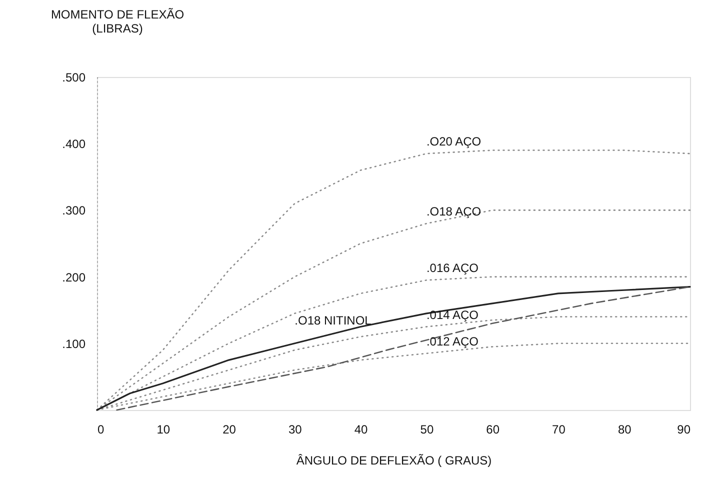  Describe the element at coordinates (101, 429) in the screenshot. I see `x-tick-label: 0` at that location.